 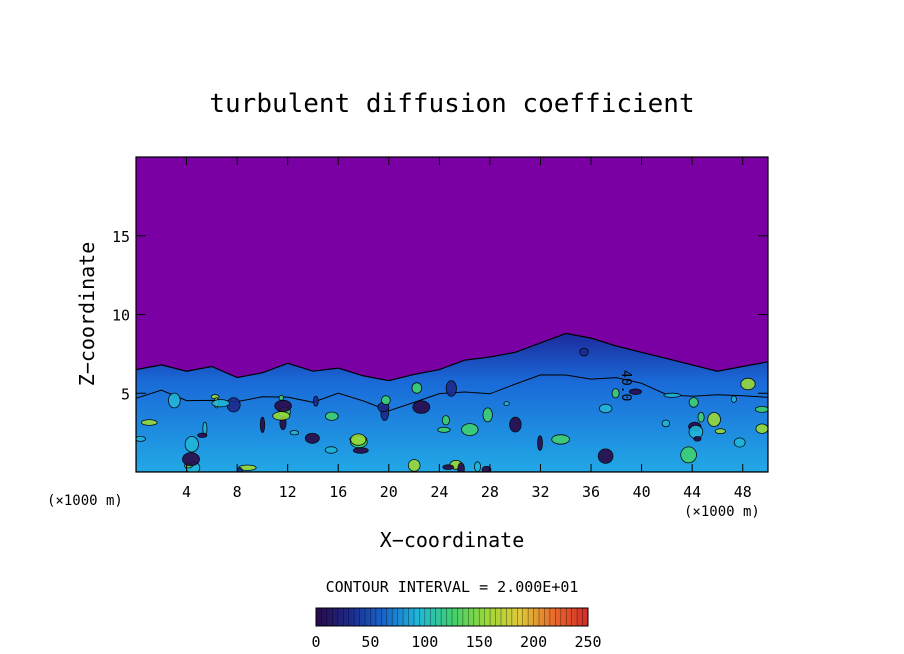 What do you see at coordinates (587, 642) in the screenshot?
I see `colorbar-tick-label: 250` at bounding box center [587, 642].